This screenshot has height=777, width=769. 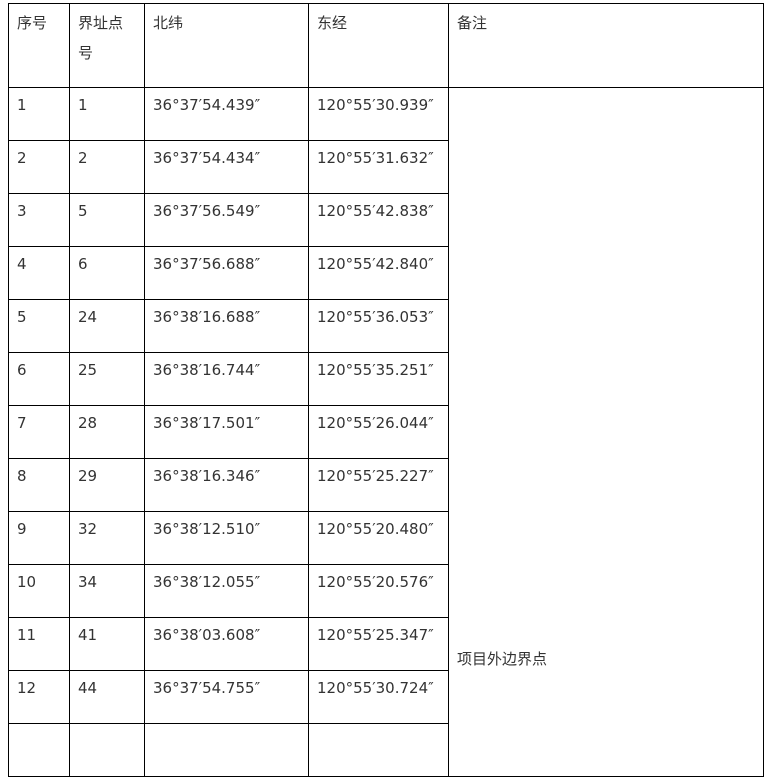 I want to click on table-row: 10 34 36°38′12.055″ 120°55′20.576″, so click(x=386, y=591).